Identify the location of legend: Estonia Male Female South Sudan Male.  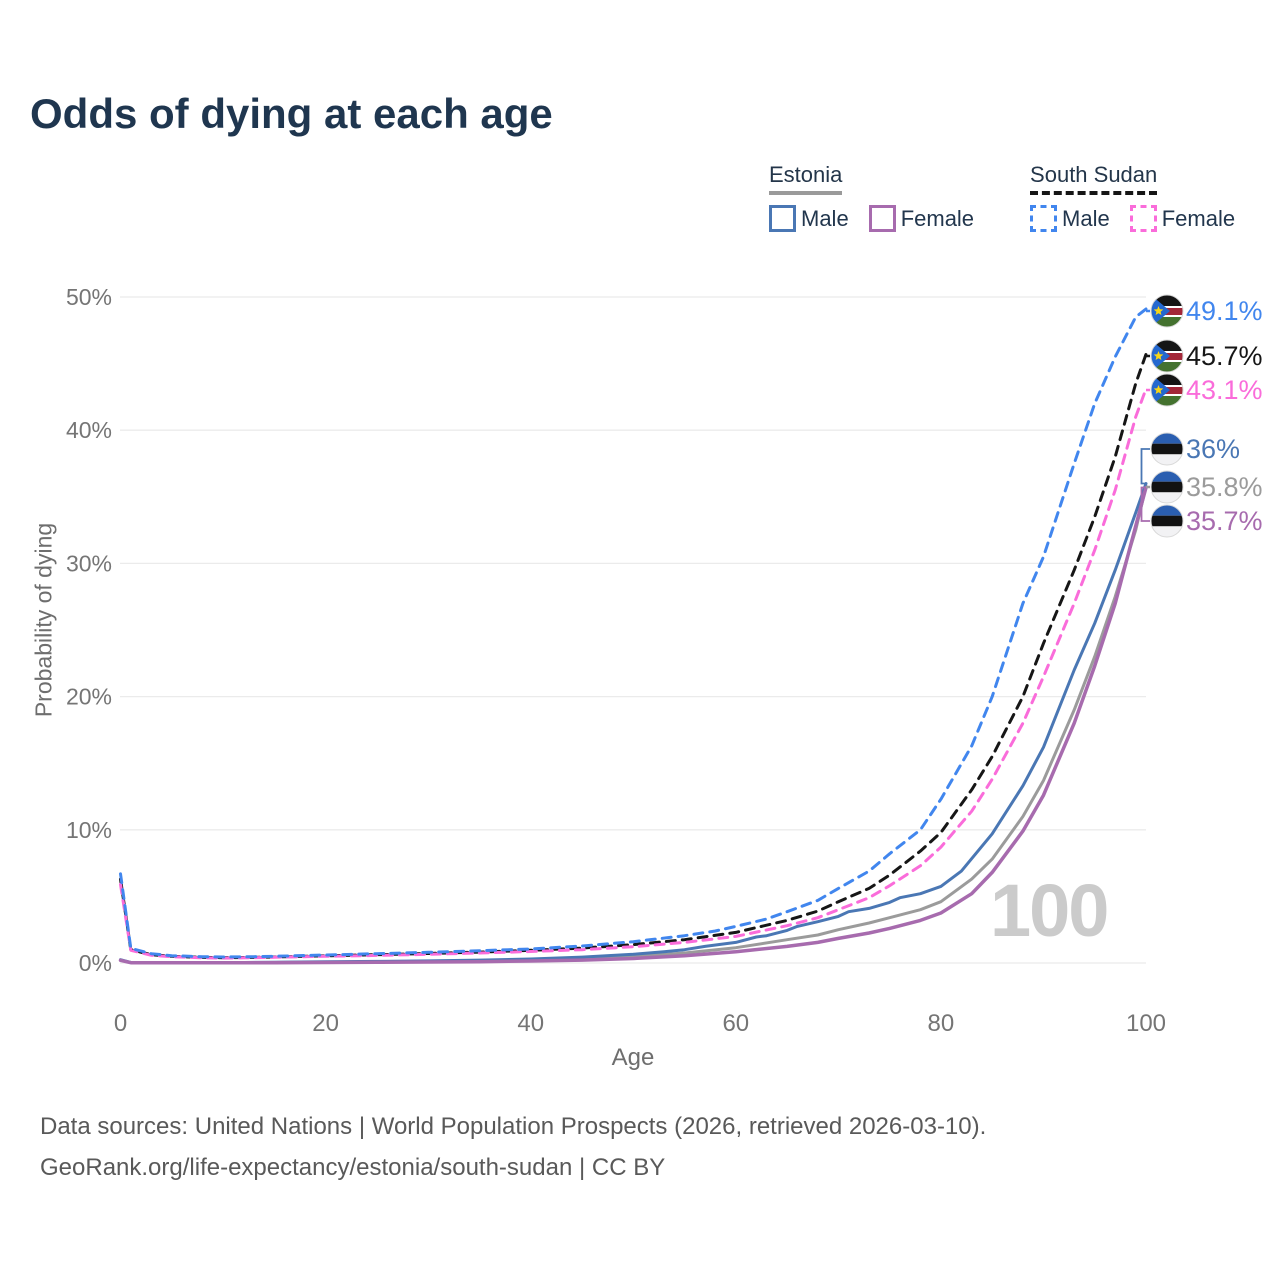
(1002, 197).